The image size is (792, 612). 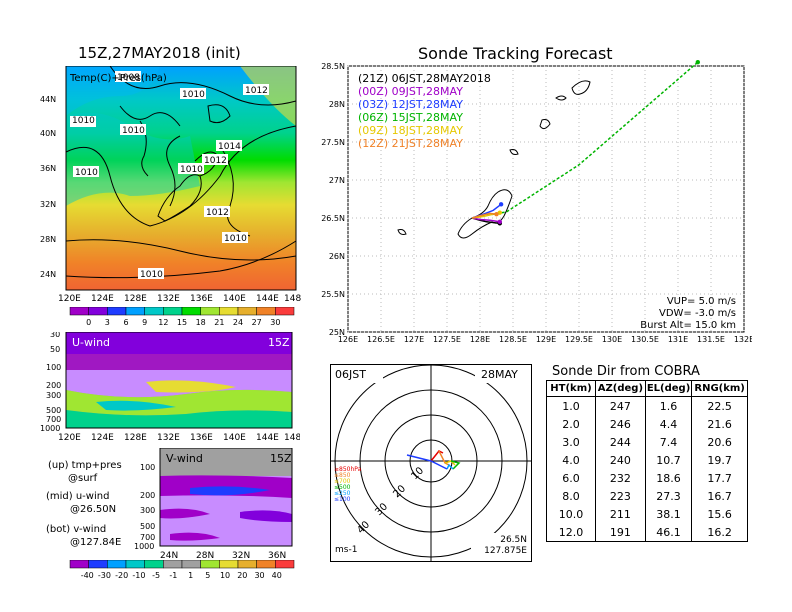 I want to click on uwind-y-tick: 30, so click(x=55, y=335).